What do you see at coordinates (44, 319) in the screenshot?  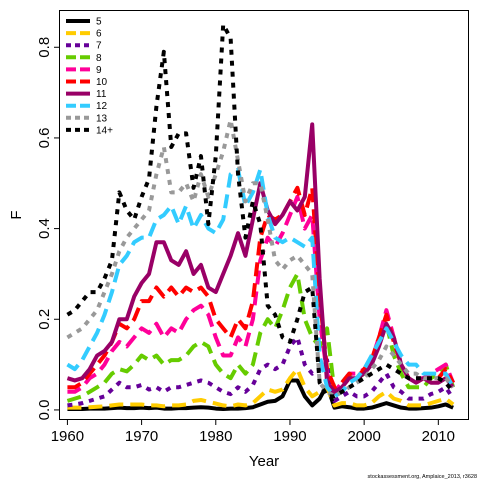 I see `y-tick-label-0-2: 0.2` at bounding box center [44, 319].